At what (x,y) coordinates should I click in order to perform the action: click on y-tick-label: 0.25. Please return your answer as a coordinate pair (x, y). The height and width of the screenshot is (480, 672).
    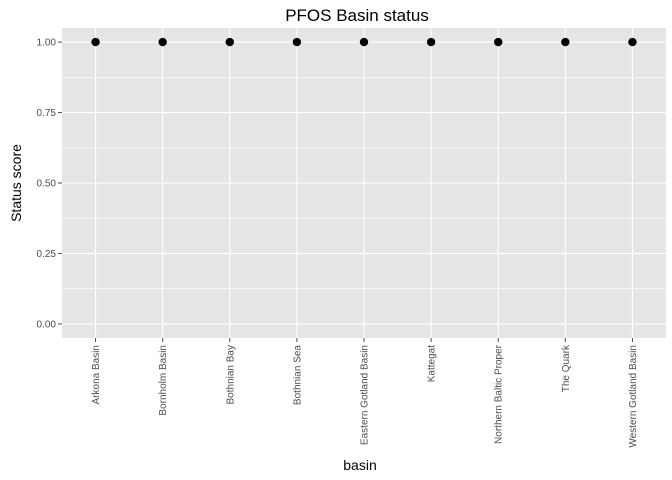
    Looking at the image, I should click on (47, 254).